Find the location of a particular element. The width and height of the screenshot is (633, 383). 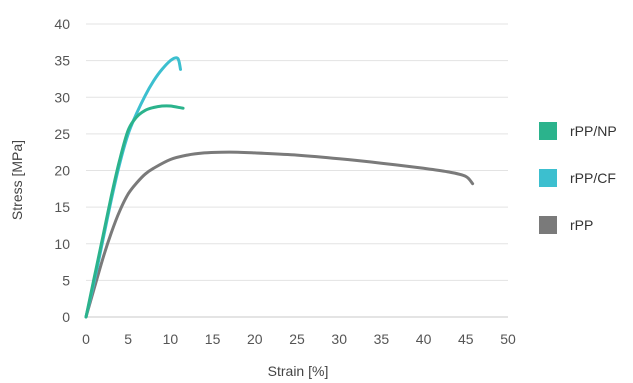

series-line-rpp-np is located at coordinates (134, 211).